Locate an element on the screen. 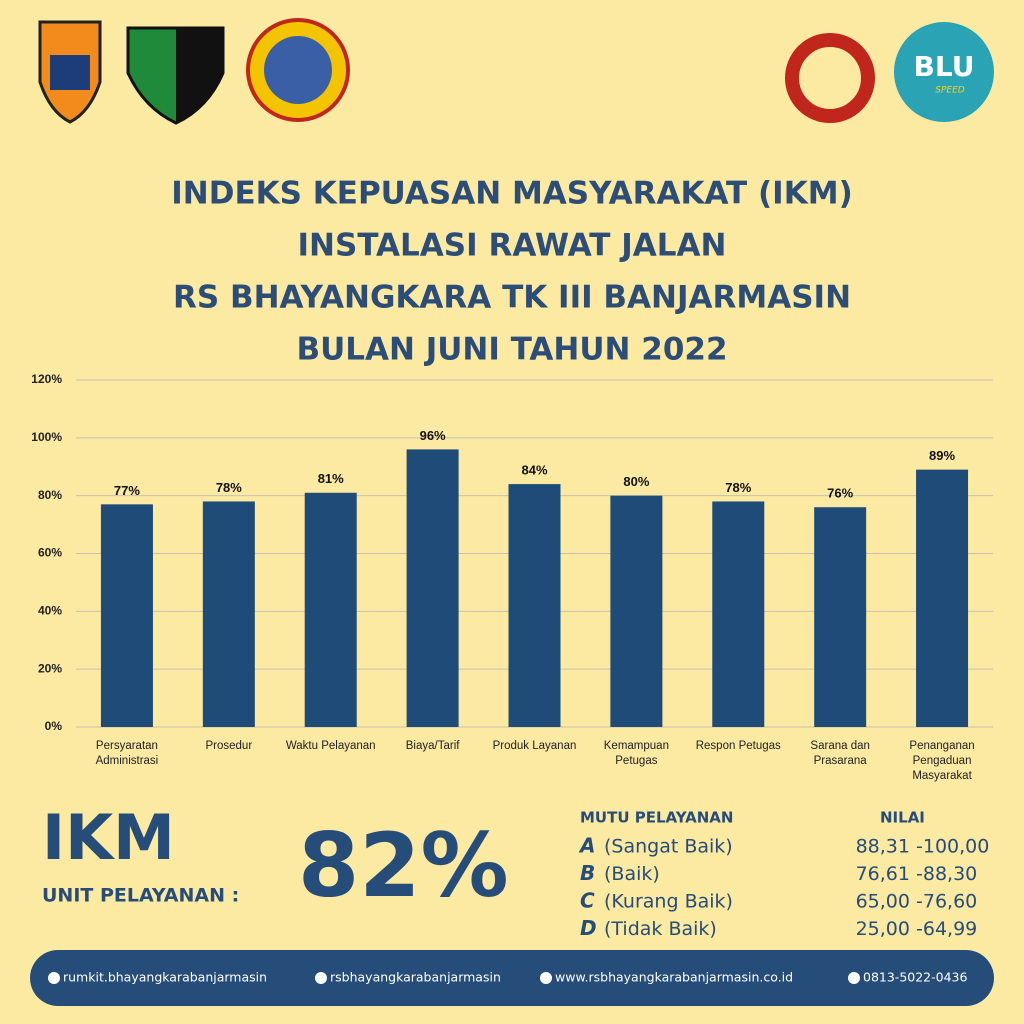 Image resolution: width=1024 pixels, height=1024 pixels. ikm-label: IKM is located at coordinates (108, 837).